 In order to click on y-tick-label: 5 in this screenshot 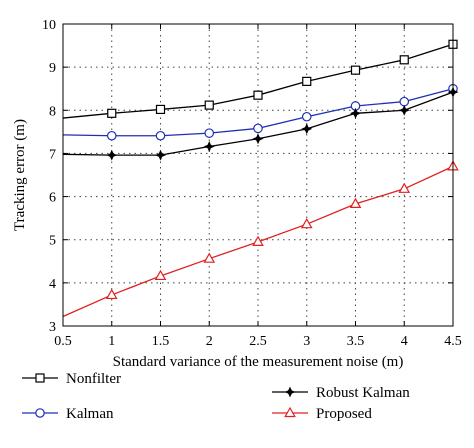, I will do `click(52, 241)`.